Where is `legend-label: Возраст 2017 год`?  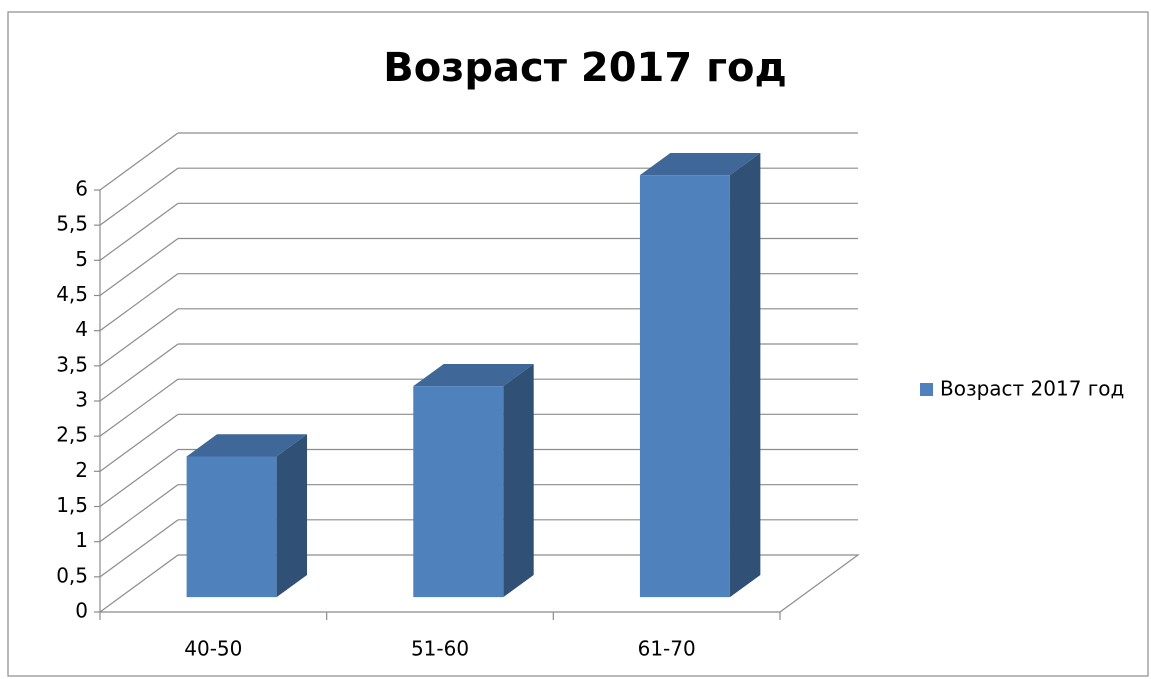 legend-label: Возраст 2017 год is located at coordinates (1032, 389).